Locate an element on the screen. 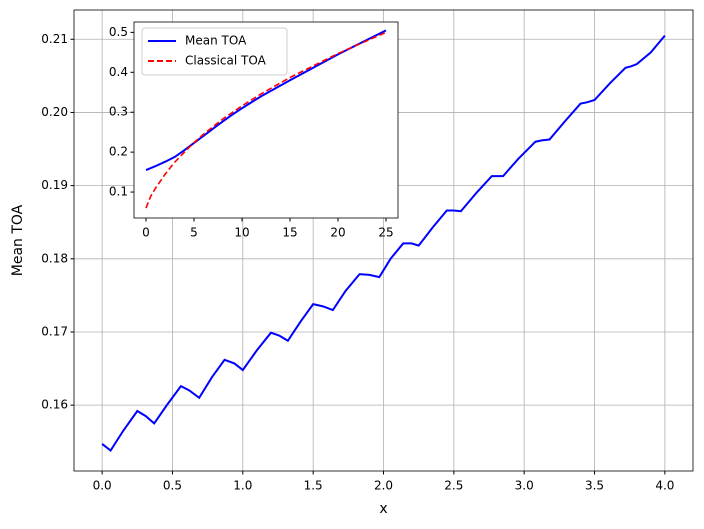 The image size is (704, 529). x-tick-label: 5 is located at coordinates (194, 233).